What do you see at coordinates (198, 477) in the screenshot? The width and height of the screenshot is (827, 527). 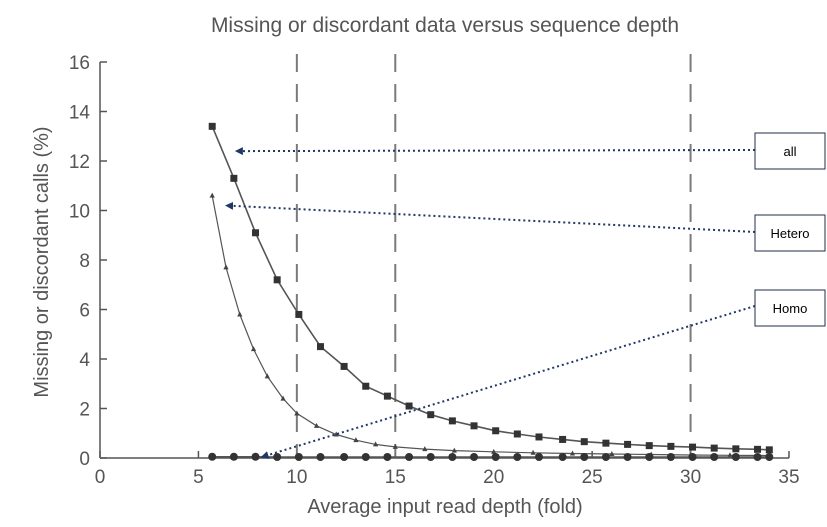 I see `x-tick-label: 5` at bounding box center [198, 477].